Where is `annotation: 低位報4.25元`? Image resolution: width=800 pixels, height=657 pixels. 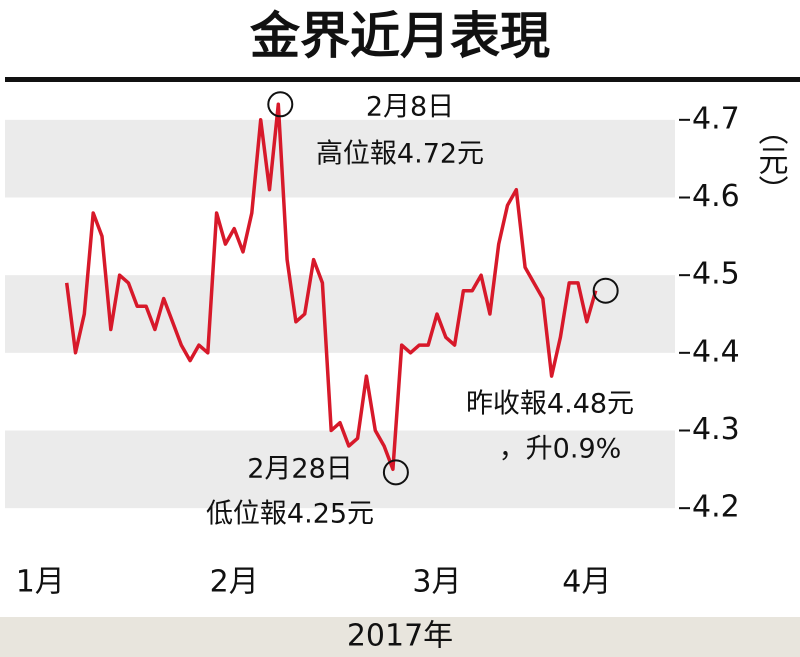
annotation: 低位報4.25元 is located at coordinates (290, 514).